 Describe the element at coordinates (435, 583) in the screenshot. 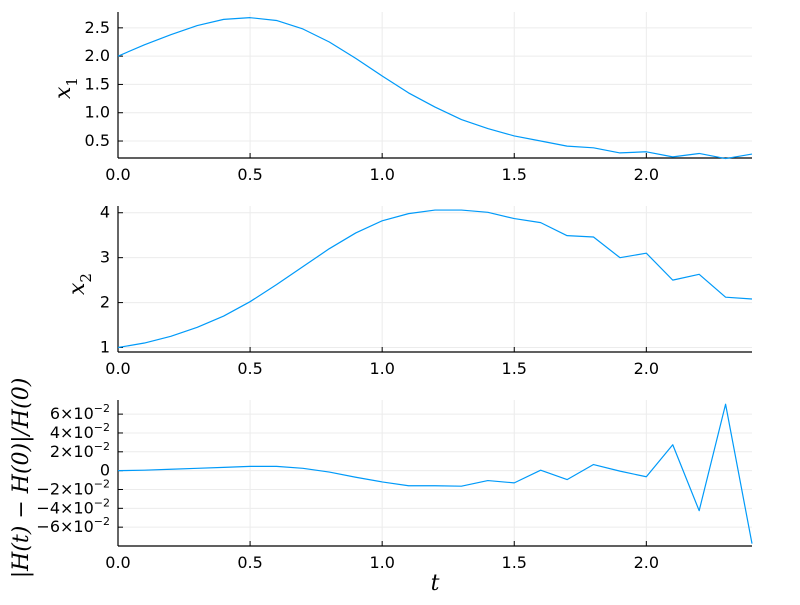

I see `x-axis-label: t` at that location.